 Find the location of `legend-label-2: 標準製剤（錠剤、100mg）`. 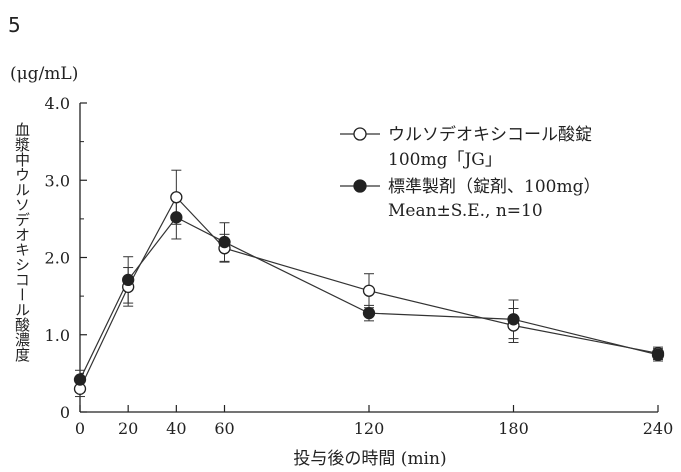

legend-label-2: 標準製剤（錠剤、100mg） is located at coordinates (494, 187).